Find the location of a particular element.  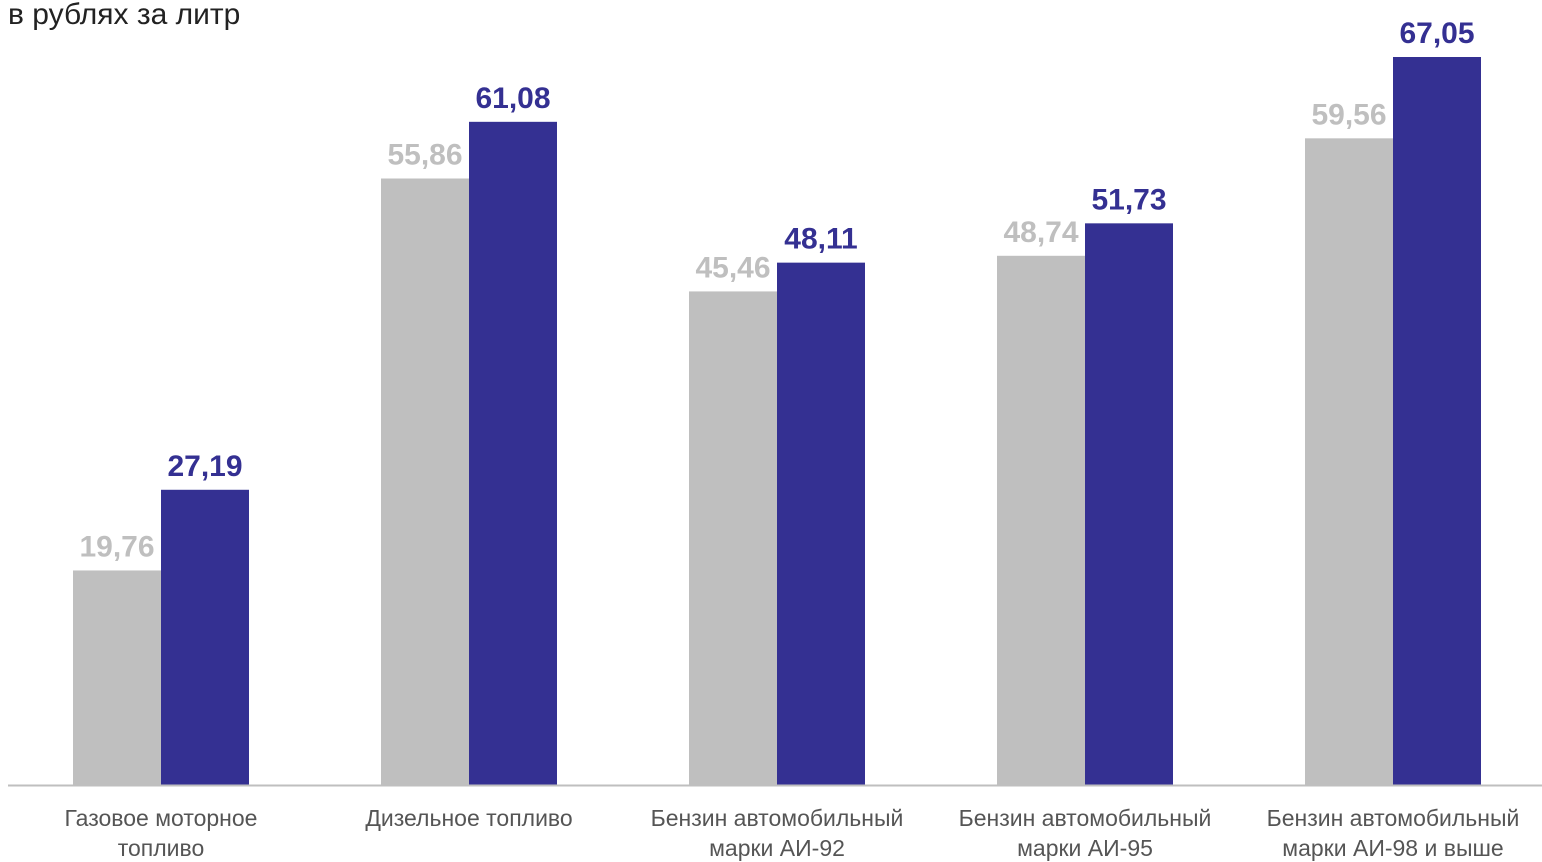

category-label-3-line2: марки АИ-92 is located at coordinates (777, 848).